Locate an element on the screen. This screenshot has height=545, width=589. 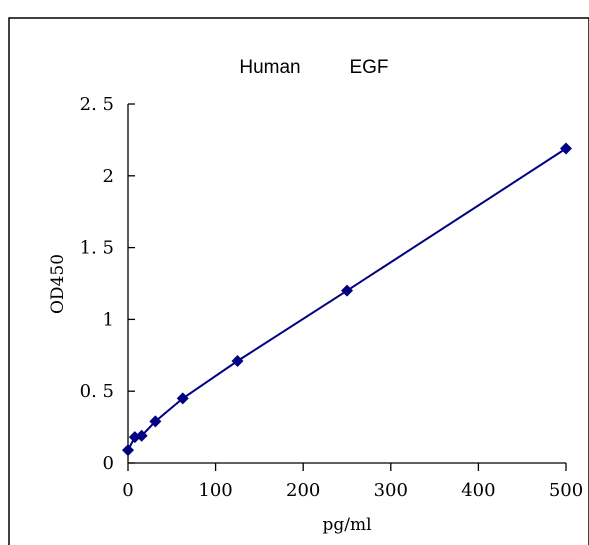
x-tick-label: 400 is located at coordinates (478, 490).